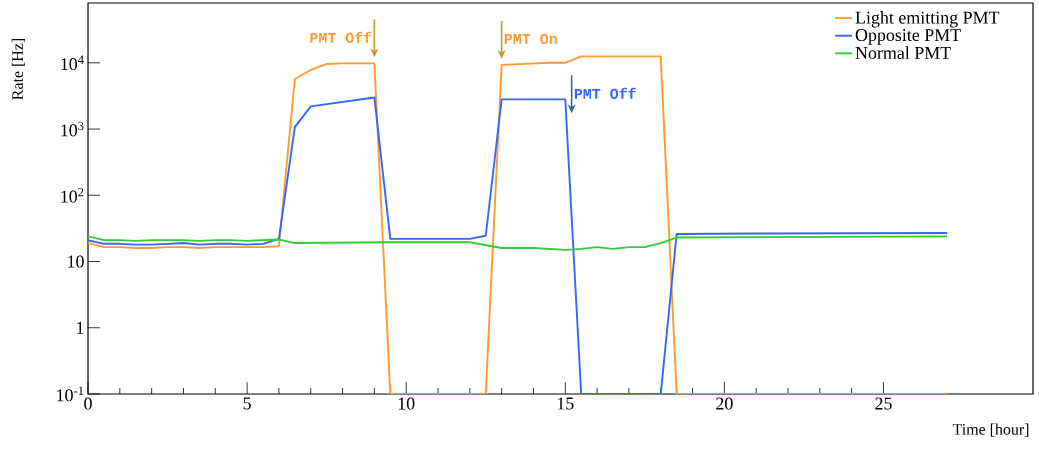 This screenshot has width=1039, height=450. Describe the element at coordinates (80, 327) in the screenshot. I see `y-tick-label: 1` at that location.